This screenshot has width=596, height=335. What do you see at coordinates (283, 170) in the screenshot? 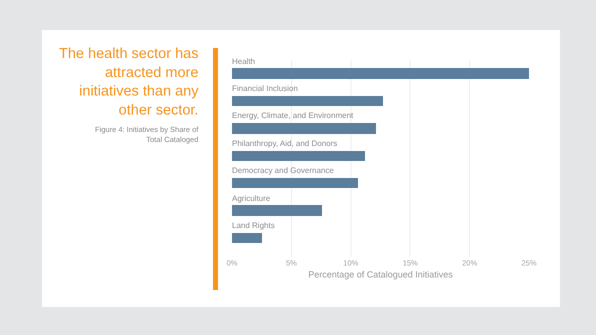
I see `y-tick-label: Democracy and Governance` at bounding box center [283, 170].